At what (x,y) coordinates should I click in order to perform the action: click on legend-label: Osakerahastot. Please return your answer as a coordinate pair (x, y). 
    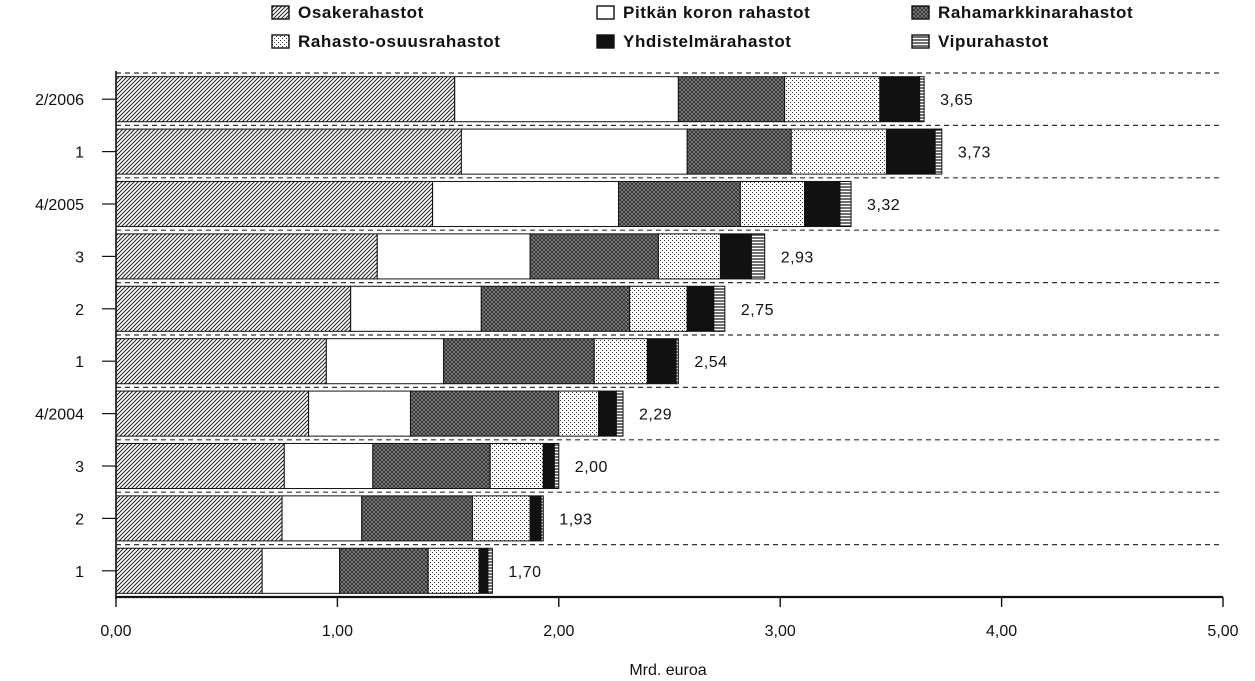
    Looking at the image, I should click on (361, 12).